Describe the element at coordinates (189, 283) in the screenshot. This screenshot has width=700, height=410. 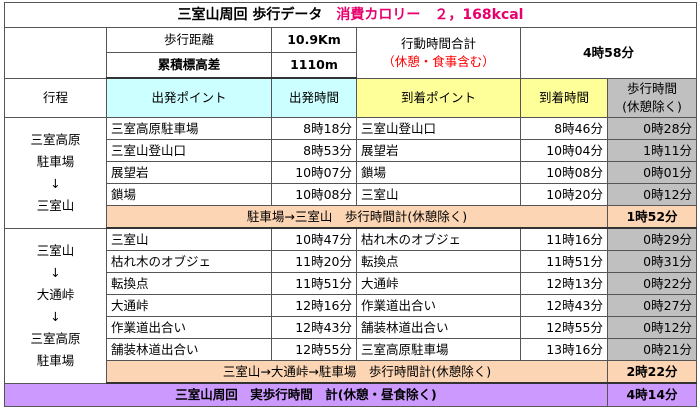
I see `depart-point: 転換点` at that location.